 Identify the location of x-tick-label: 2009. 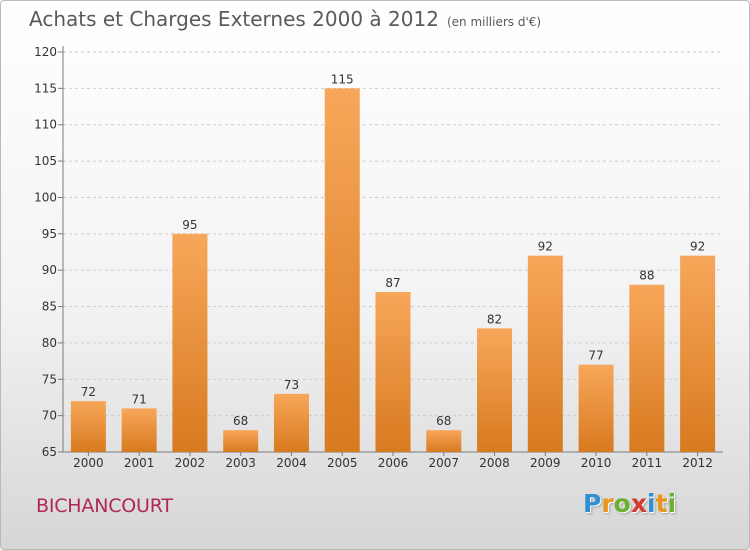
(545, 463).